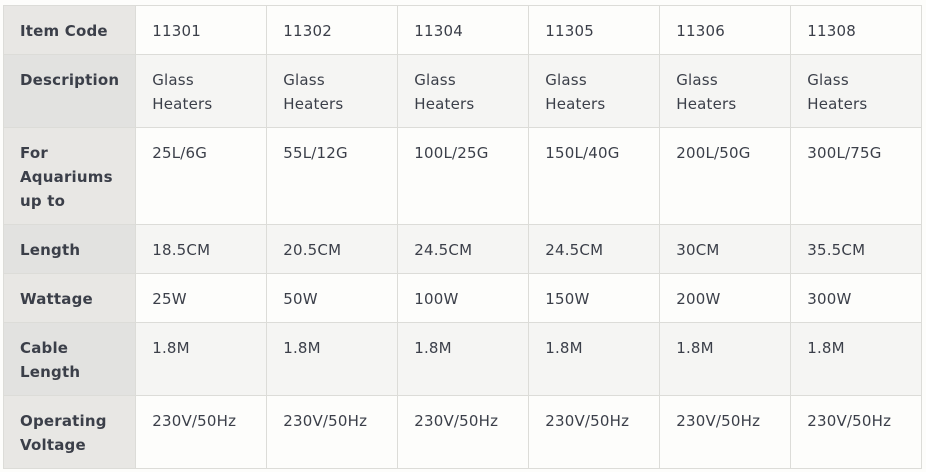  I want to click on table-cell: 50W, so click(332, 298).